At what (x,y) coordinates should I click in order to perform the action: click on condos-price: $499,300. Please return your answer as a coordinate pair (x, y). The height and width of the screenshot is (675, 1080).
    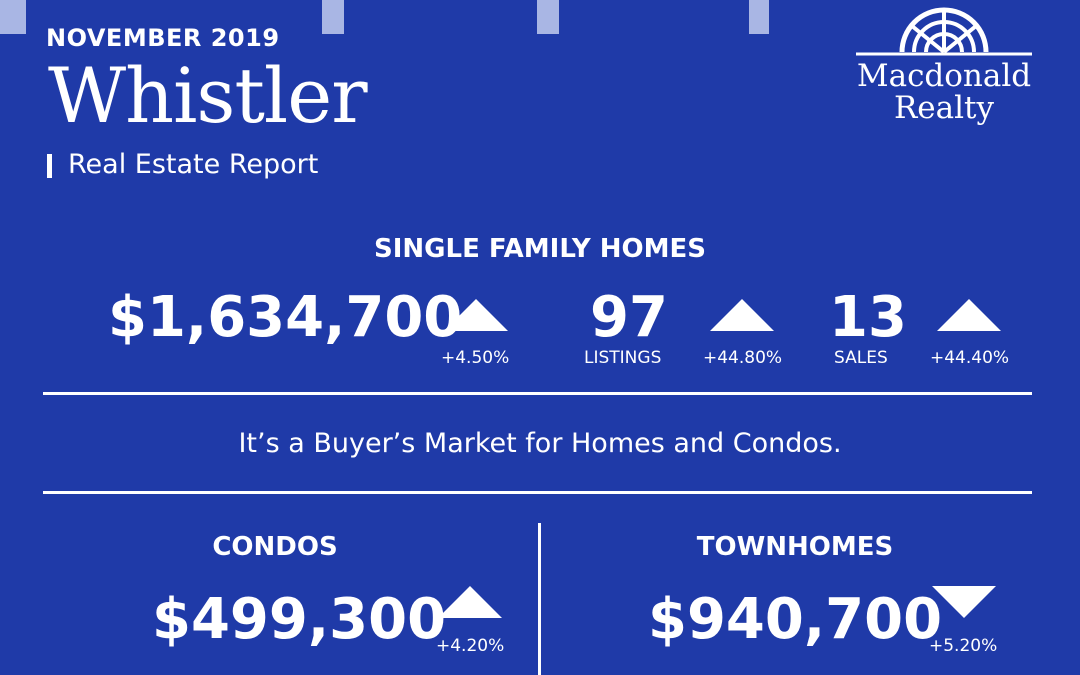
    Looking at the image, I should click on (299, 619).